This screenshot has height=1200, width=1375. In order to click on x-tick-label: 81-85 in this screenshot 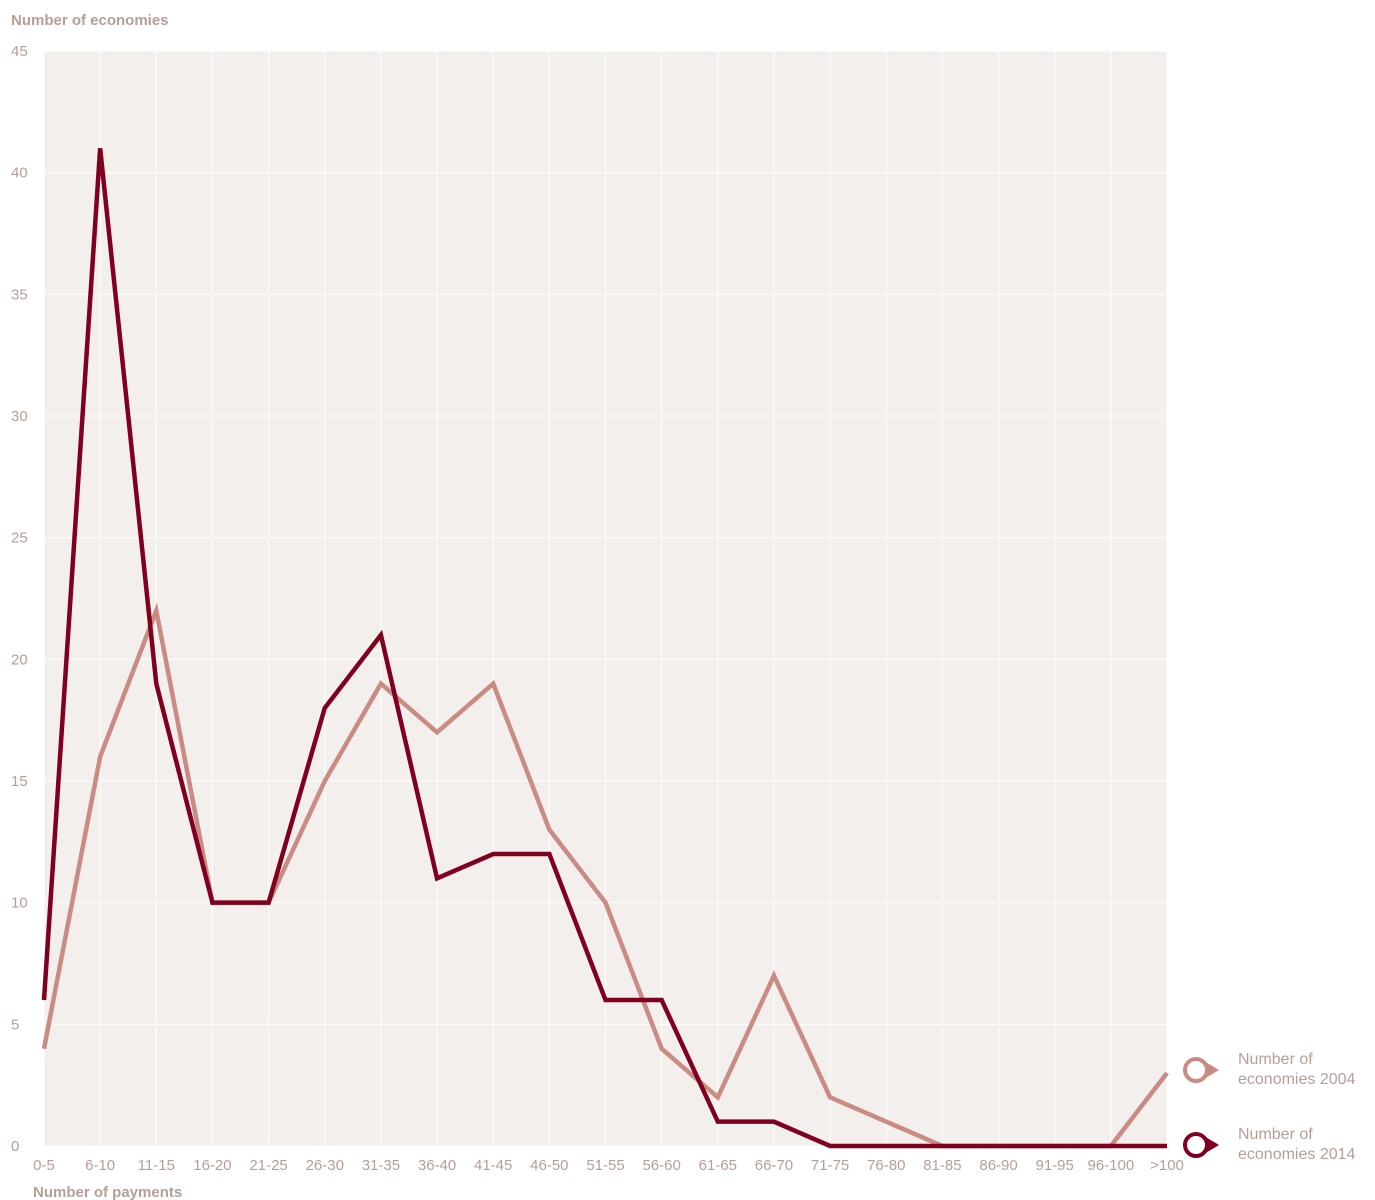, I will do `click(942, 1165)`.